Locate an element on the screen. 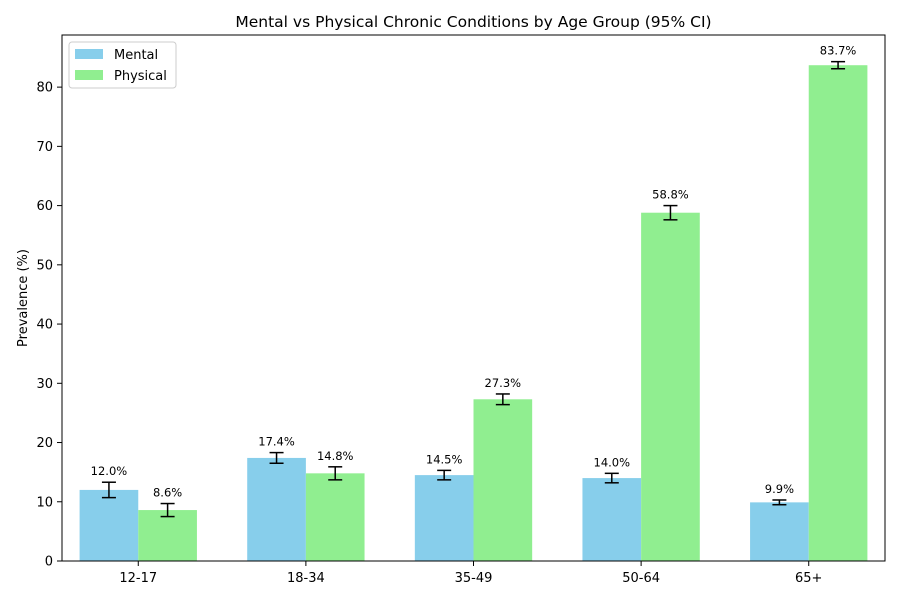 The width and height of the screenshot is (900, 600). y-tick-label: 50 is located at coordinates (44, 265).